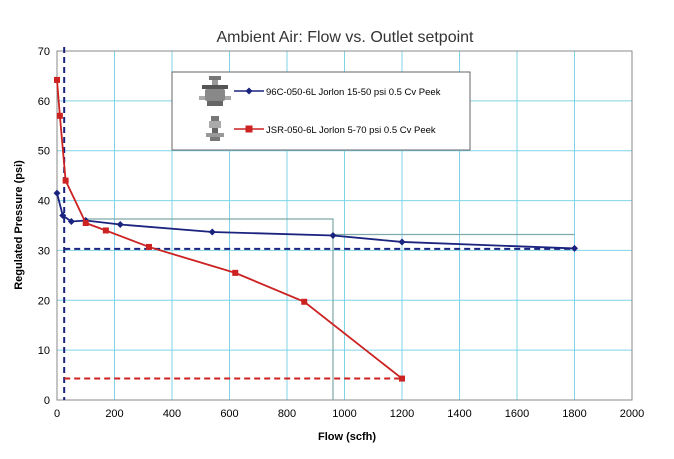  What do you see at coordinates (517, 414) in the screenshot?
I see `x-tick-label: 1600` at bounding box center [517, 414].